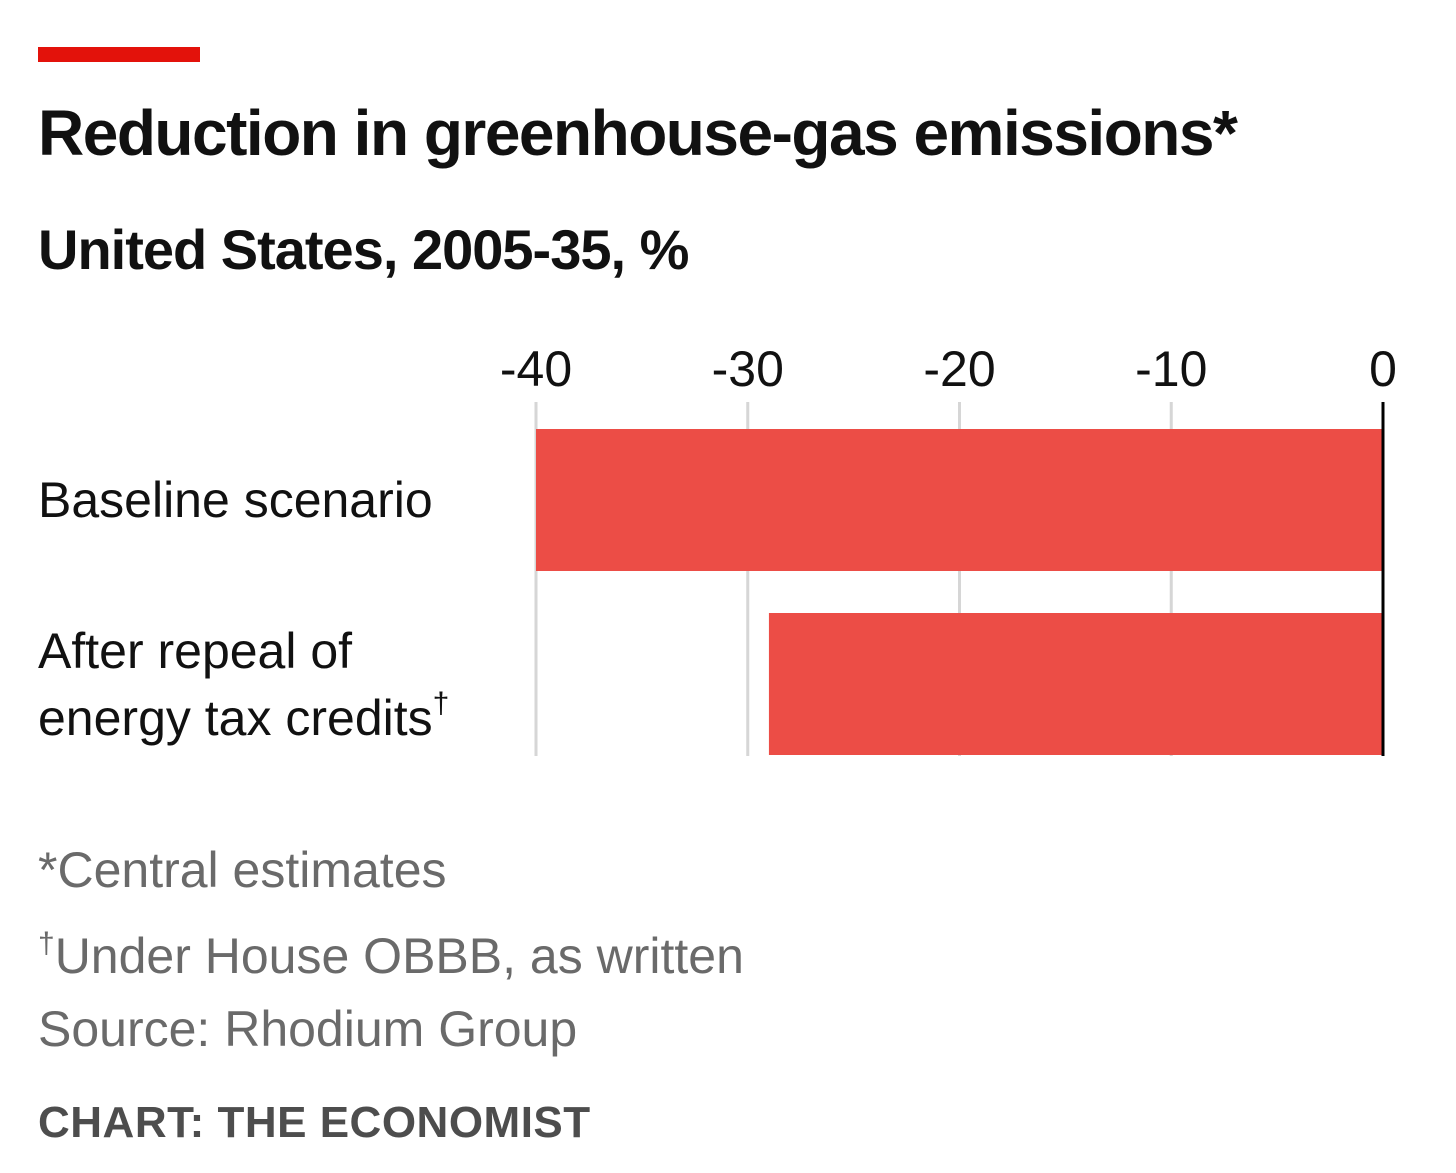  I want to click on chart-title: Reduction in greenhouse-gas emissions*, so click(638, 133).